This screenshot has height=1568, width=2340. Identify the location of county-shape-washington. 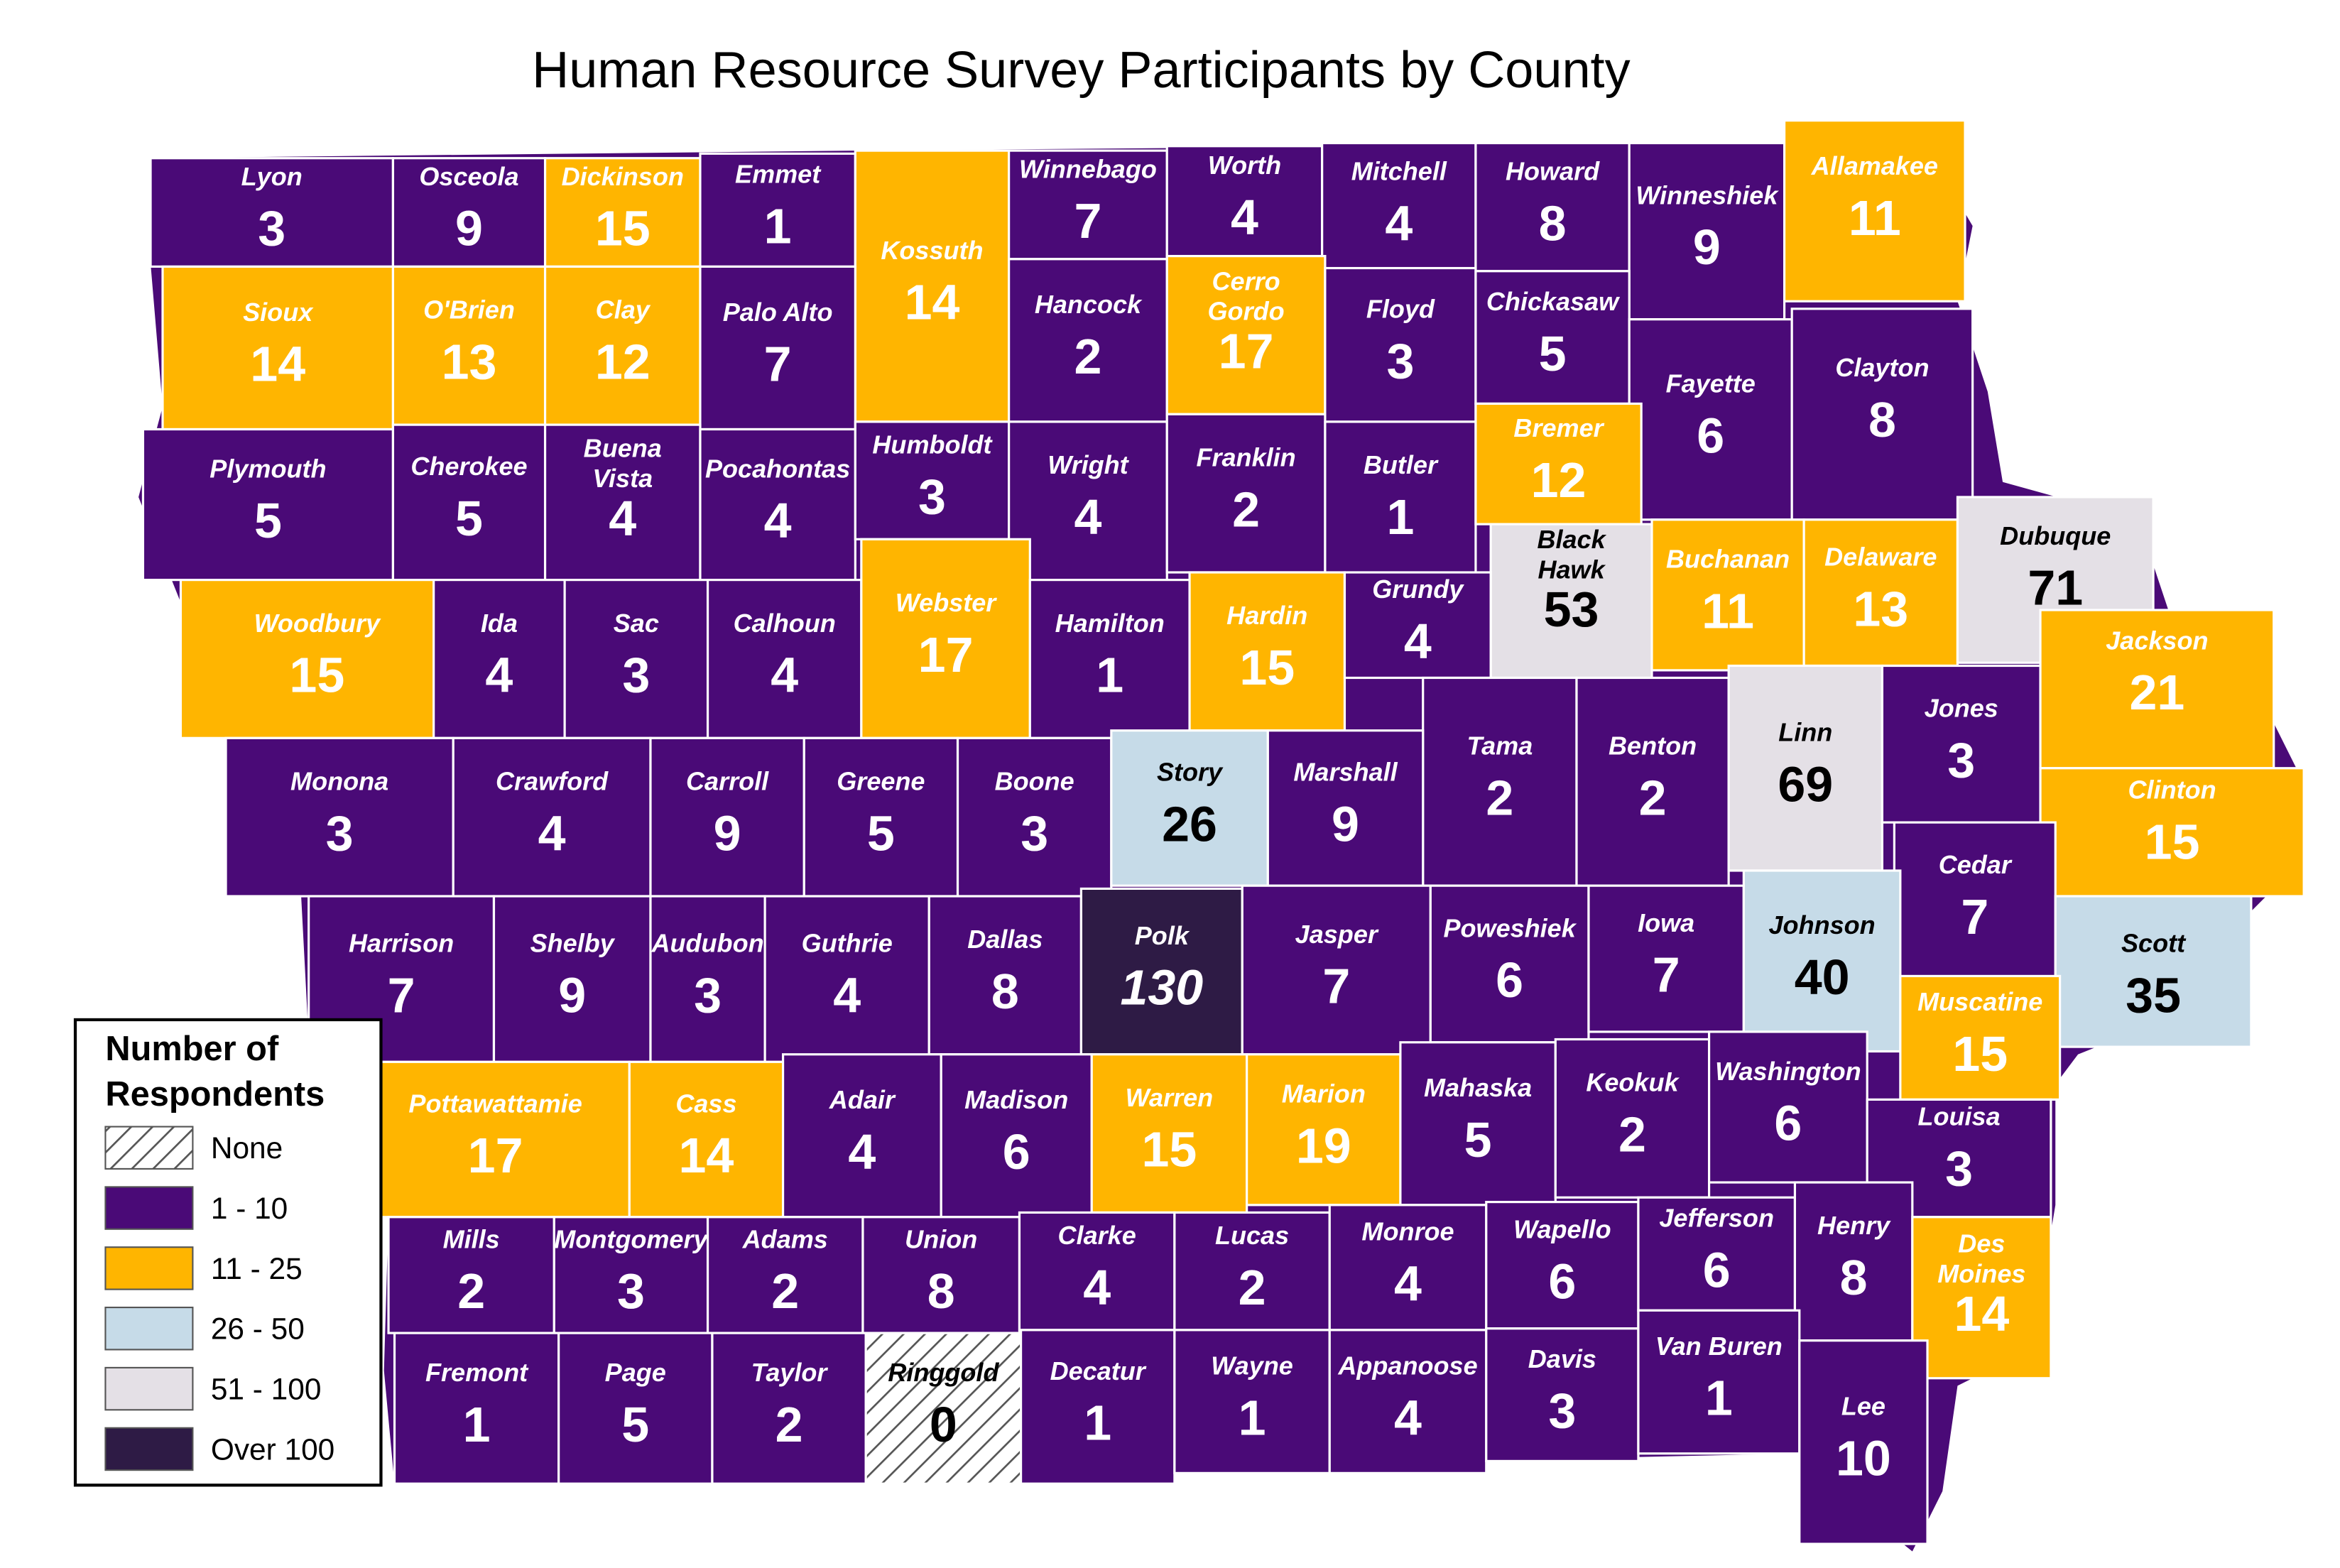
(1788, 1107).